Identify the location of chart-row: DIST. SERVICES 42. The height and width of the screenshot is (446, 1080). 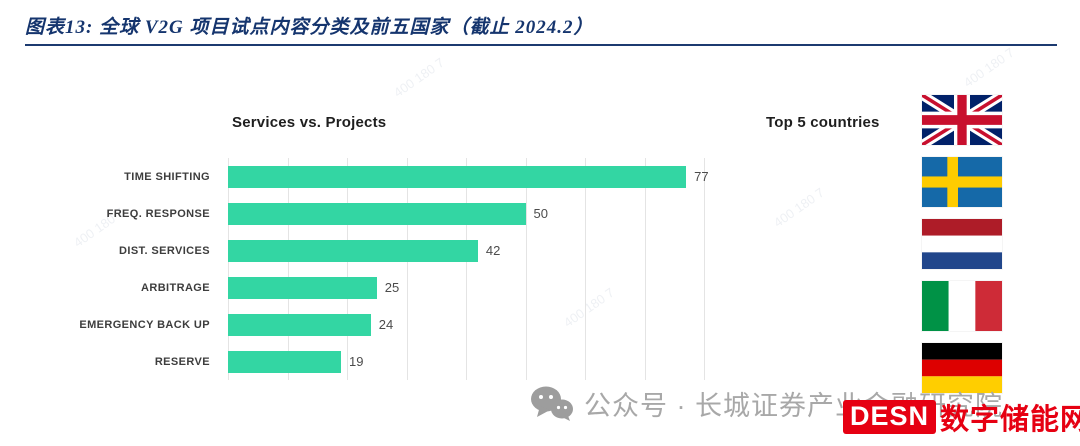
(380, 250).